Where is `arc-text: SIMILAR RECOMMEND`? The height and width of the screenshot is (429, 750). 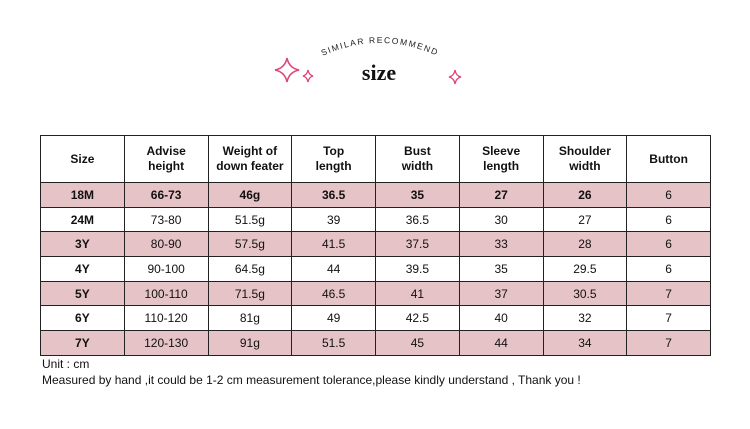
arc-text: SIMILAR RECOMMEND is located at coordinates (379, 46).